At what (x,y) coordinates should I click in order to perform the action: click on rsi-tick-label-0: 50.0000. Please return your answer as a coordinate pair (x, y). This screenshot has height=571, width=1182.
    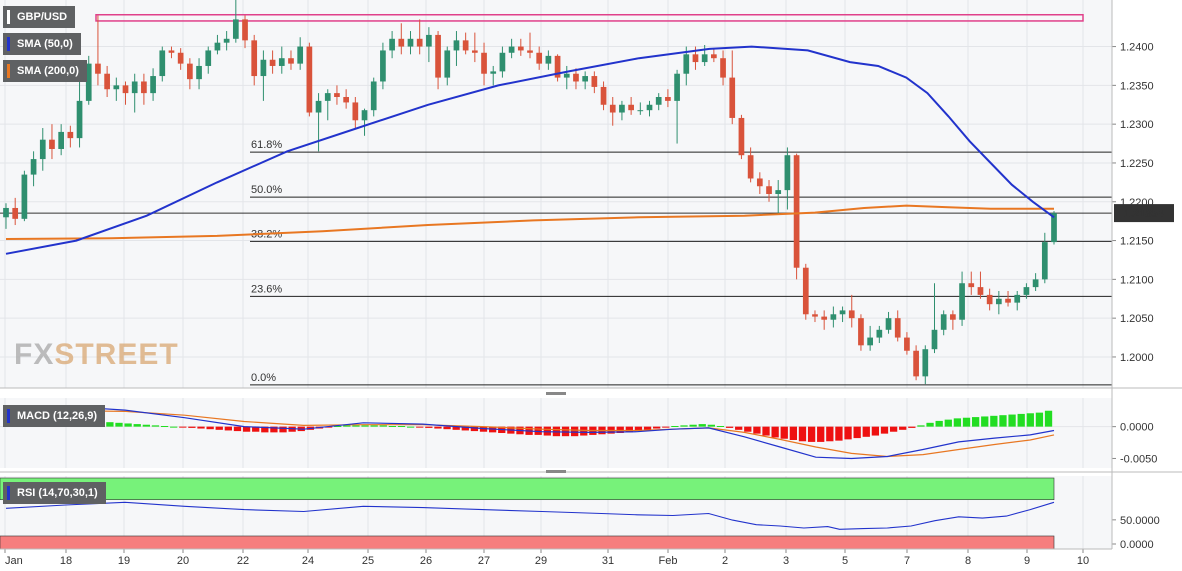
    Looking at the image, I should click on (1140, 521).